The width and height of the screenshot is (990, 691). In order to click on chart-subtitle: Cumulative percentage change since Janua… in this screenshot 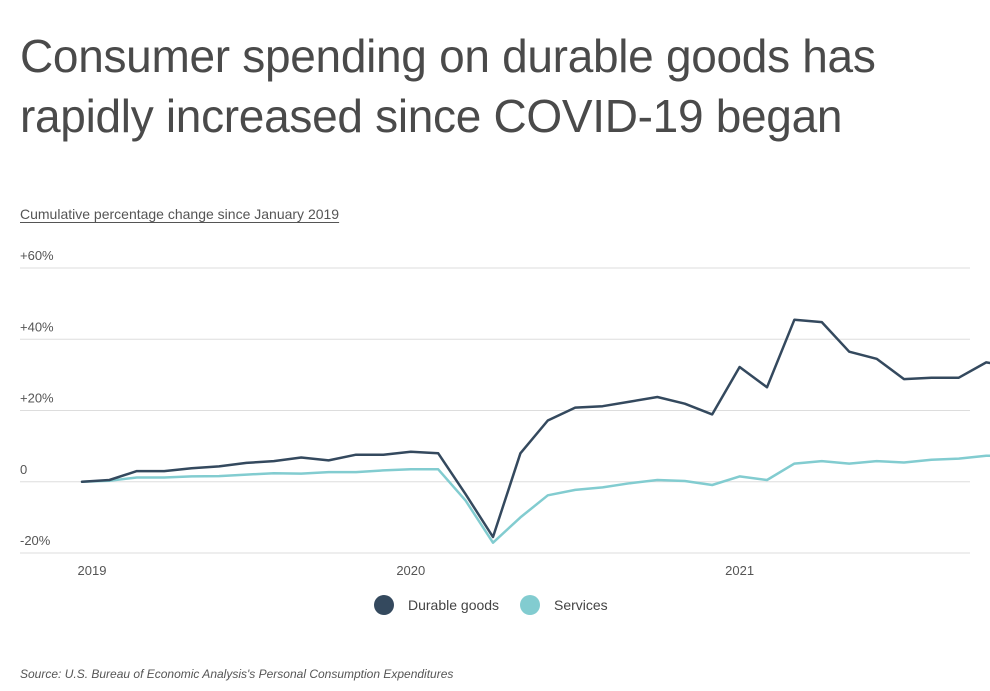, I will do `click(180, 214)`.